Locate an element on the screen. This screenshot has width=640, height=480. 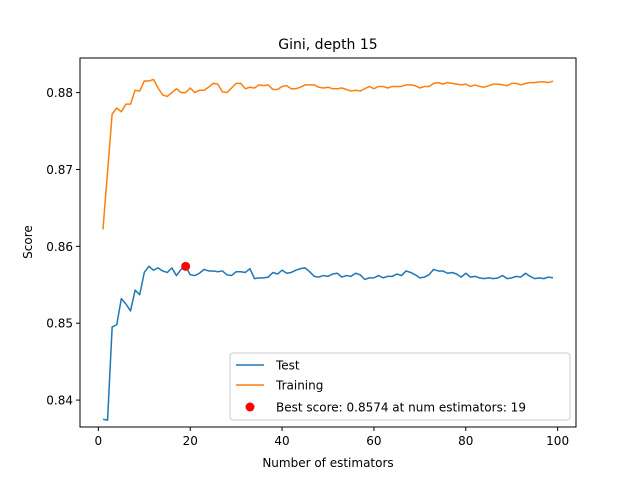
legend-best-label: Best score: 0.8574 at num estimators: 19 is located at coordinates (401, 408).